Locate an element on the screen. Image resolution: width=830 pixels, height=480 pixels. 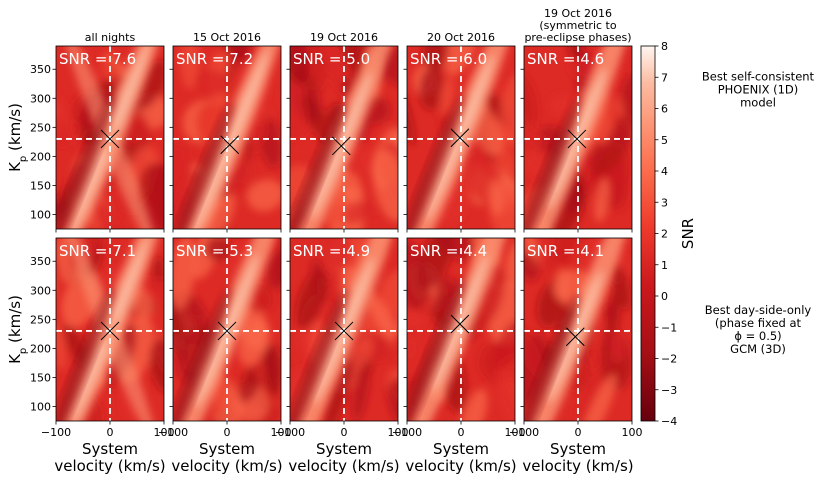
colorbar-tick-label: −1 is located at coordinates (669, 327).